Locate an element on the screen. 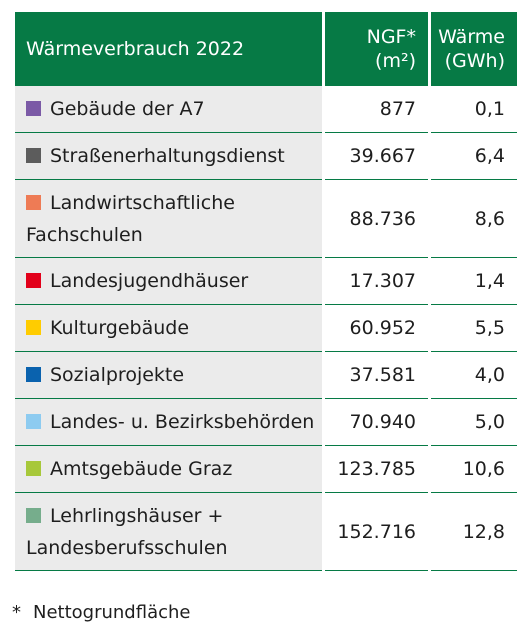  row-name-cell: Kulturgebäude is located at coordinates (168, 328).